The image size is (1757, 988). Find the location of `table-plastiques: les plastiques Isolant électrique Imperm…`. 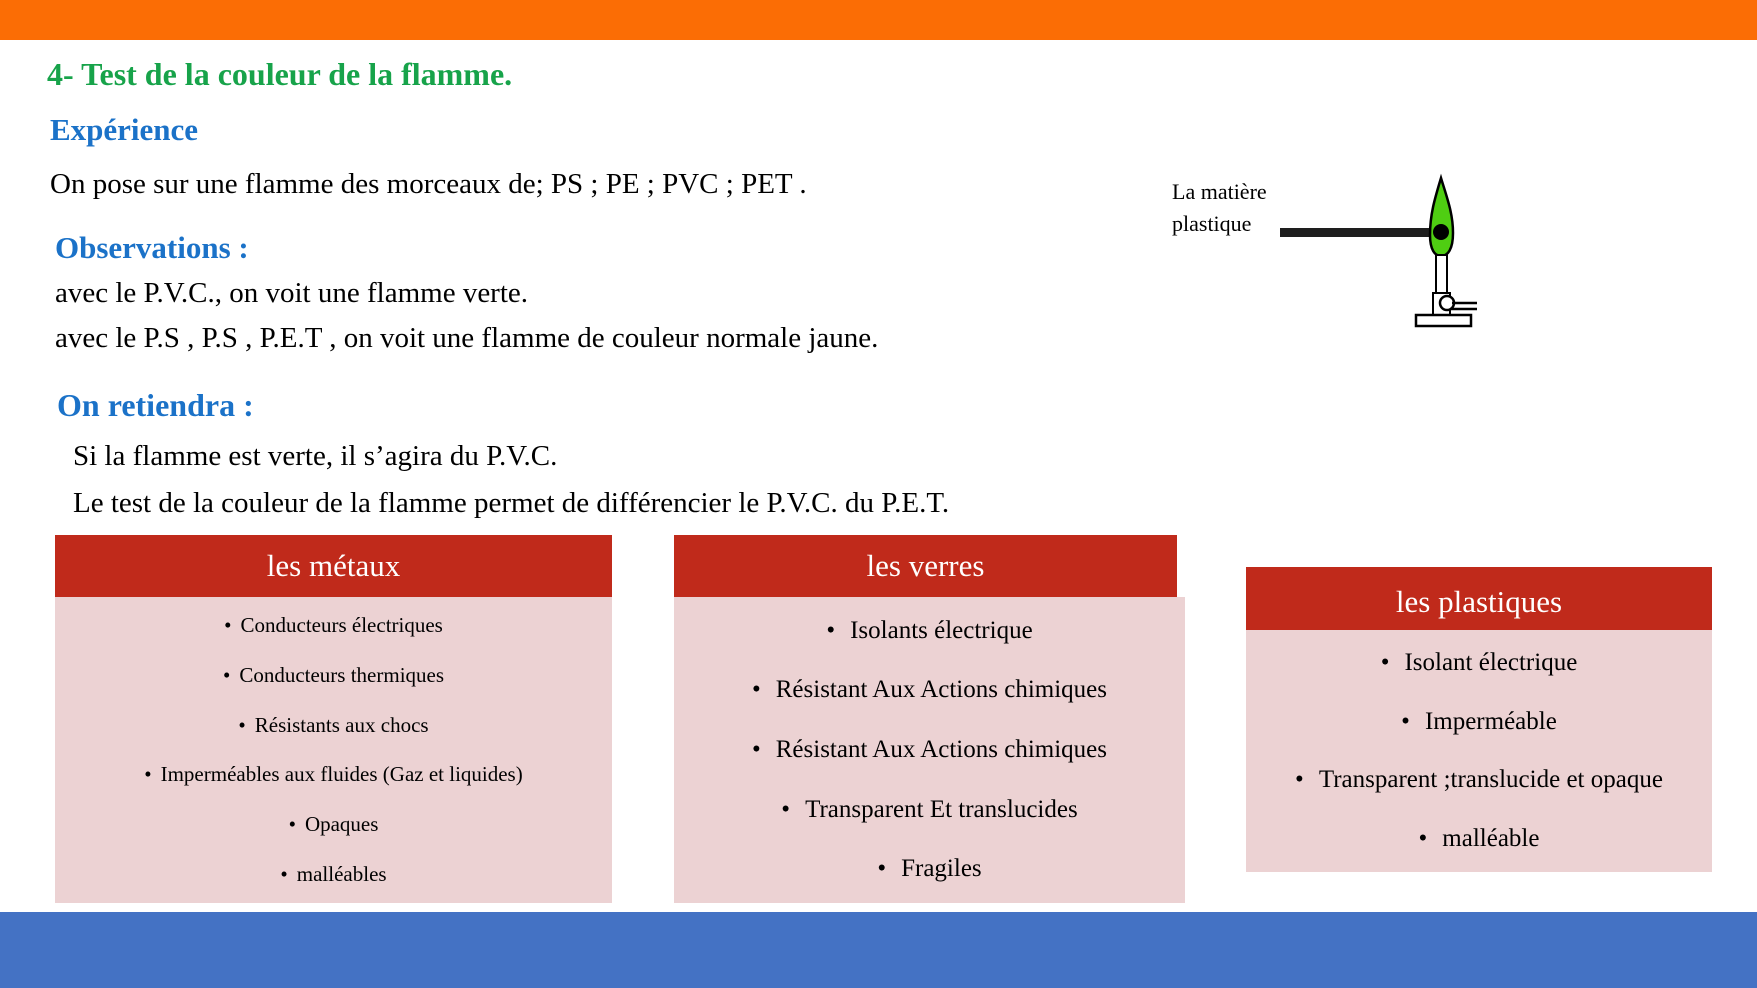

table-plastiques: les plastiques Isolant électrique Imperm… is located at coordinates (1479, 719).